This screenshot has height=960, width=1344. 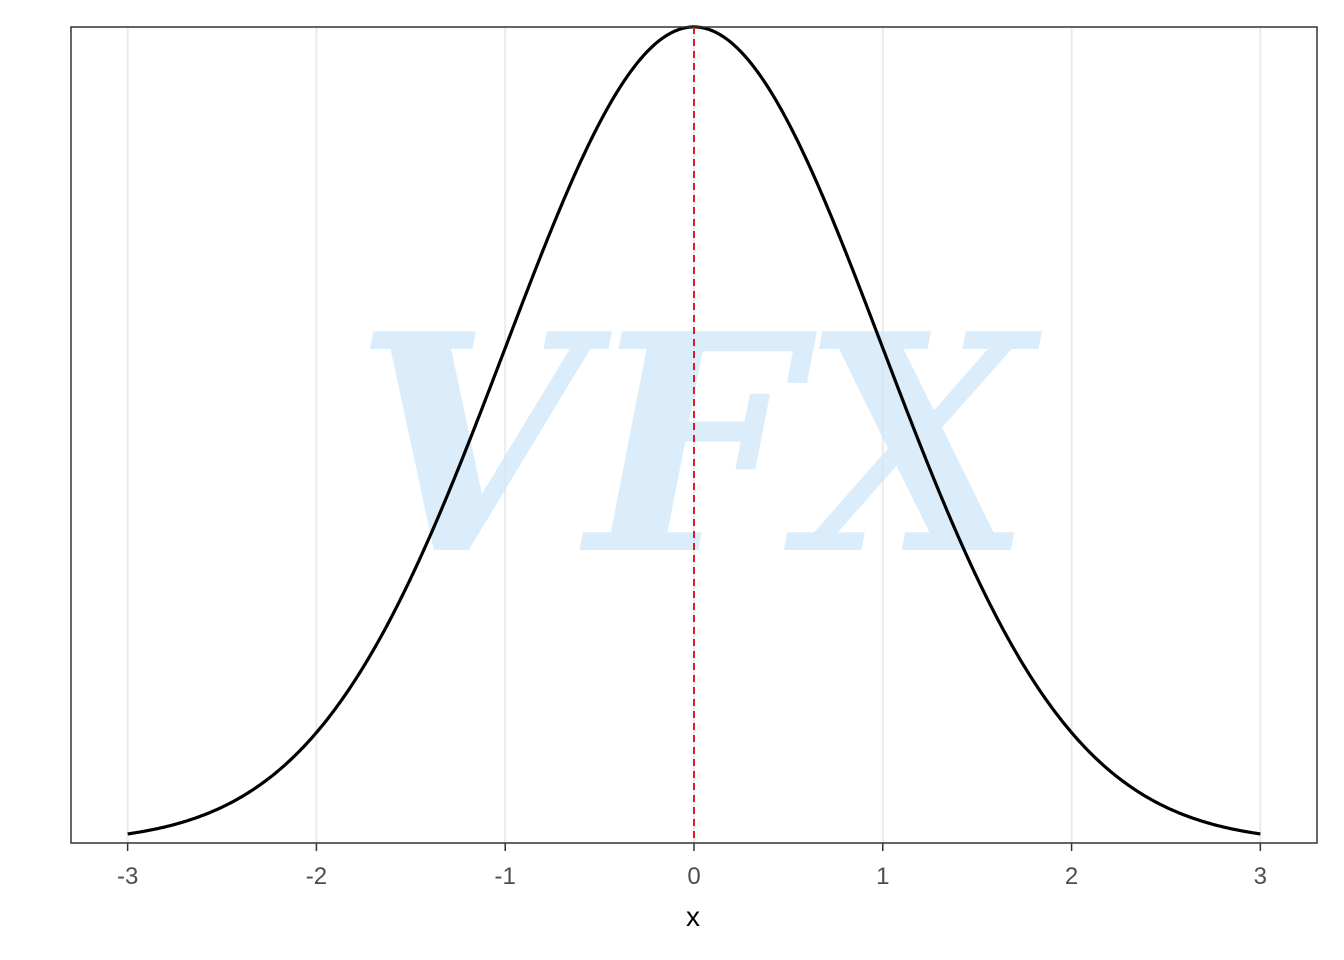 What do you see at coordinates (1260, 876) in the screenshot?
I see `x-tick-label: 3` at bounding box center [1260, 876].